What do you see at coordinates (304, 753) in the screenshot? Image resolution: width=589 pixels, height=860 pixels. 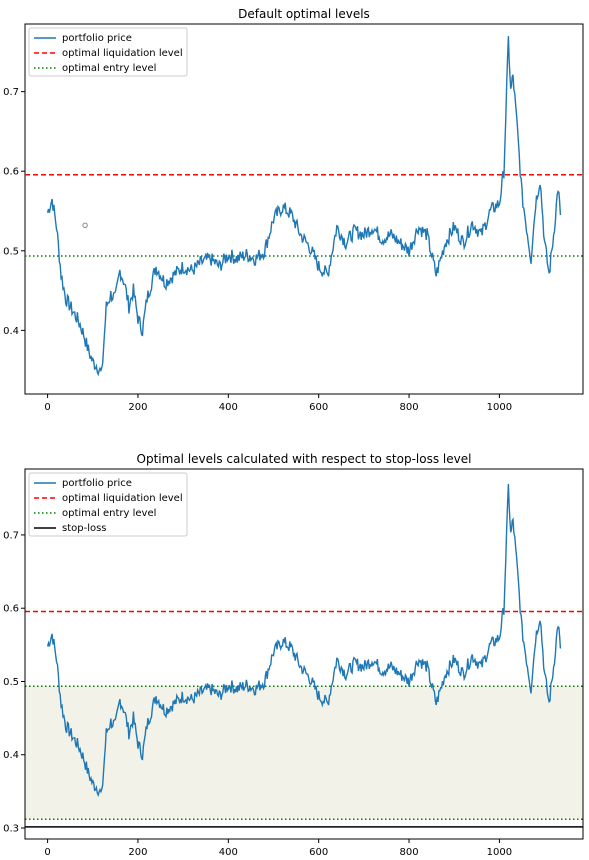 I see `chart-2-shaded-band` at bounding box center [304, 753].